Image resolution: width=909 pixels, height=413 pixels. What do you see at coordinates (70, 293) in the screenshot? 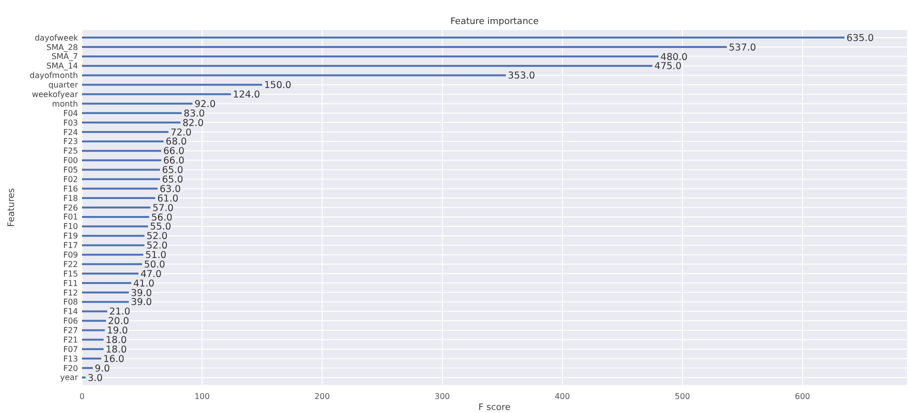
I see `y-tick-label: F12` at bounding box center [70, 293].